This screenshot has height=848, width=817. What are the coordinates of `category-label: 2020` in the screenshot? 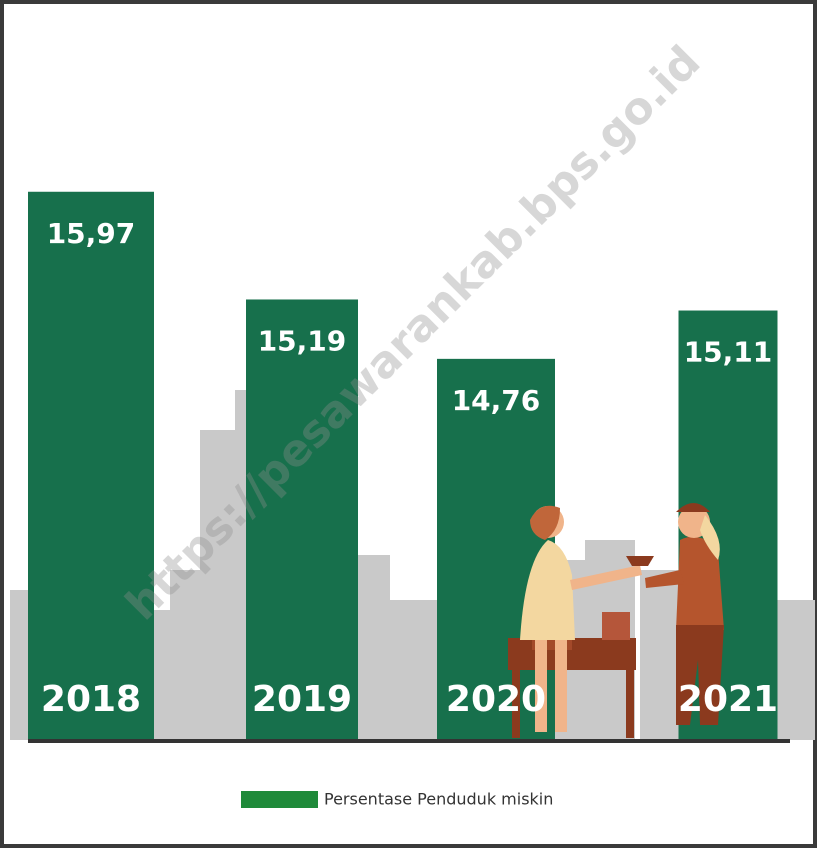 It's located at (496, 699).